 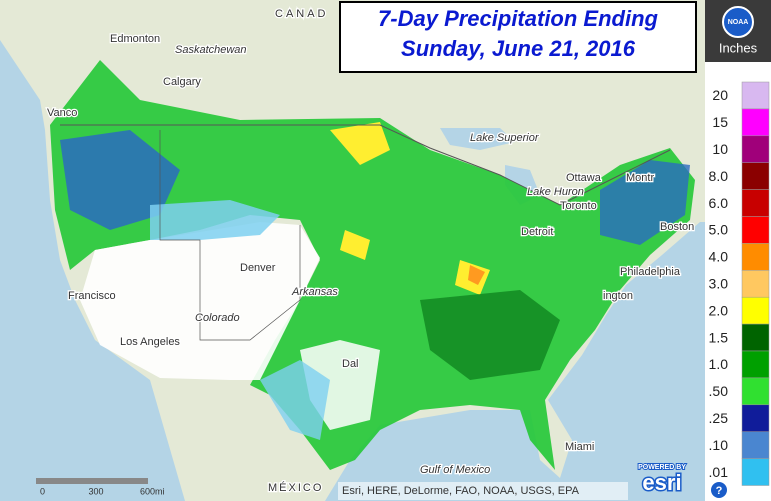 I want to click on map-label: Gulf of Mexico, so click(x=455, y=470).